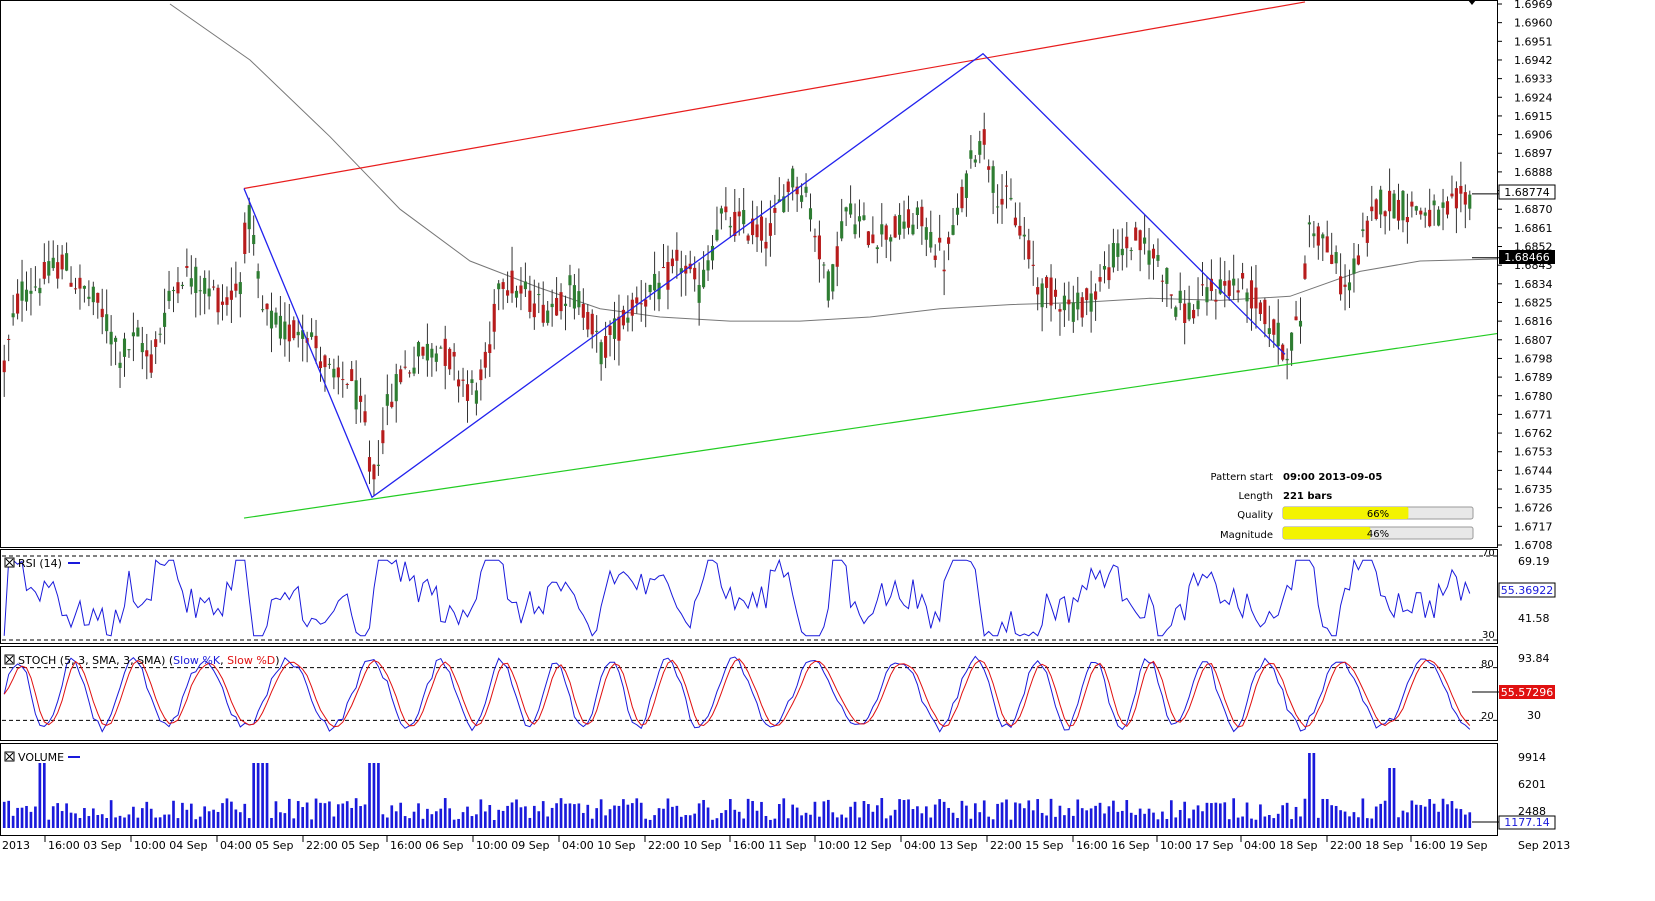  I want to click on stoch-comma: ,, so click(223, 660).